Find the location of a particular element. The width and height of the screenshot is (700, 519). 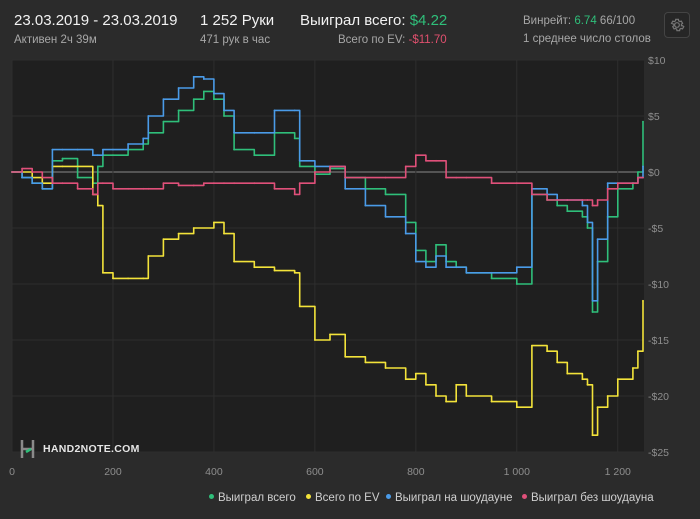

legend-item-showdown: Выиграл на шоудауне is located at coordinates (449, 499).